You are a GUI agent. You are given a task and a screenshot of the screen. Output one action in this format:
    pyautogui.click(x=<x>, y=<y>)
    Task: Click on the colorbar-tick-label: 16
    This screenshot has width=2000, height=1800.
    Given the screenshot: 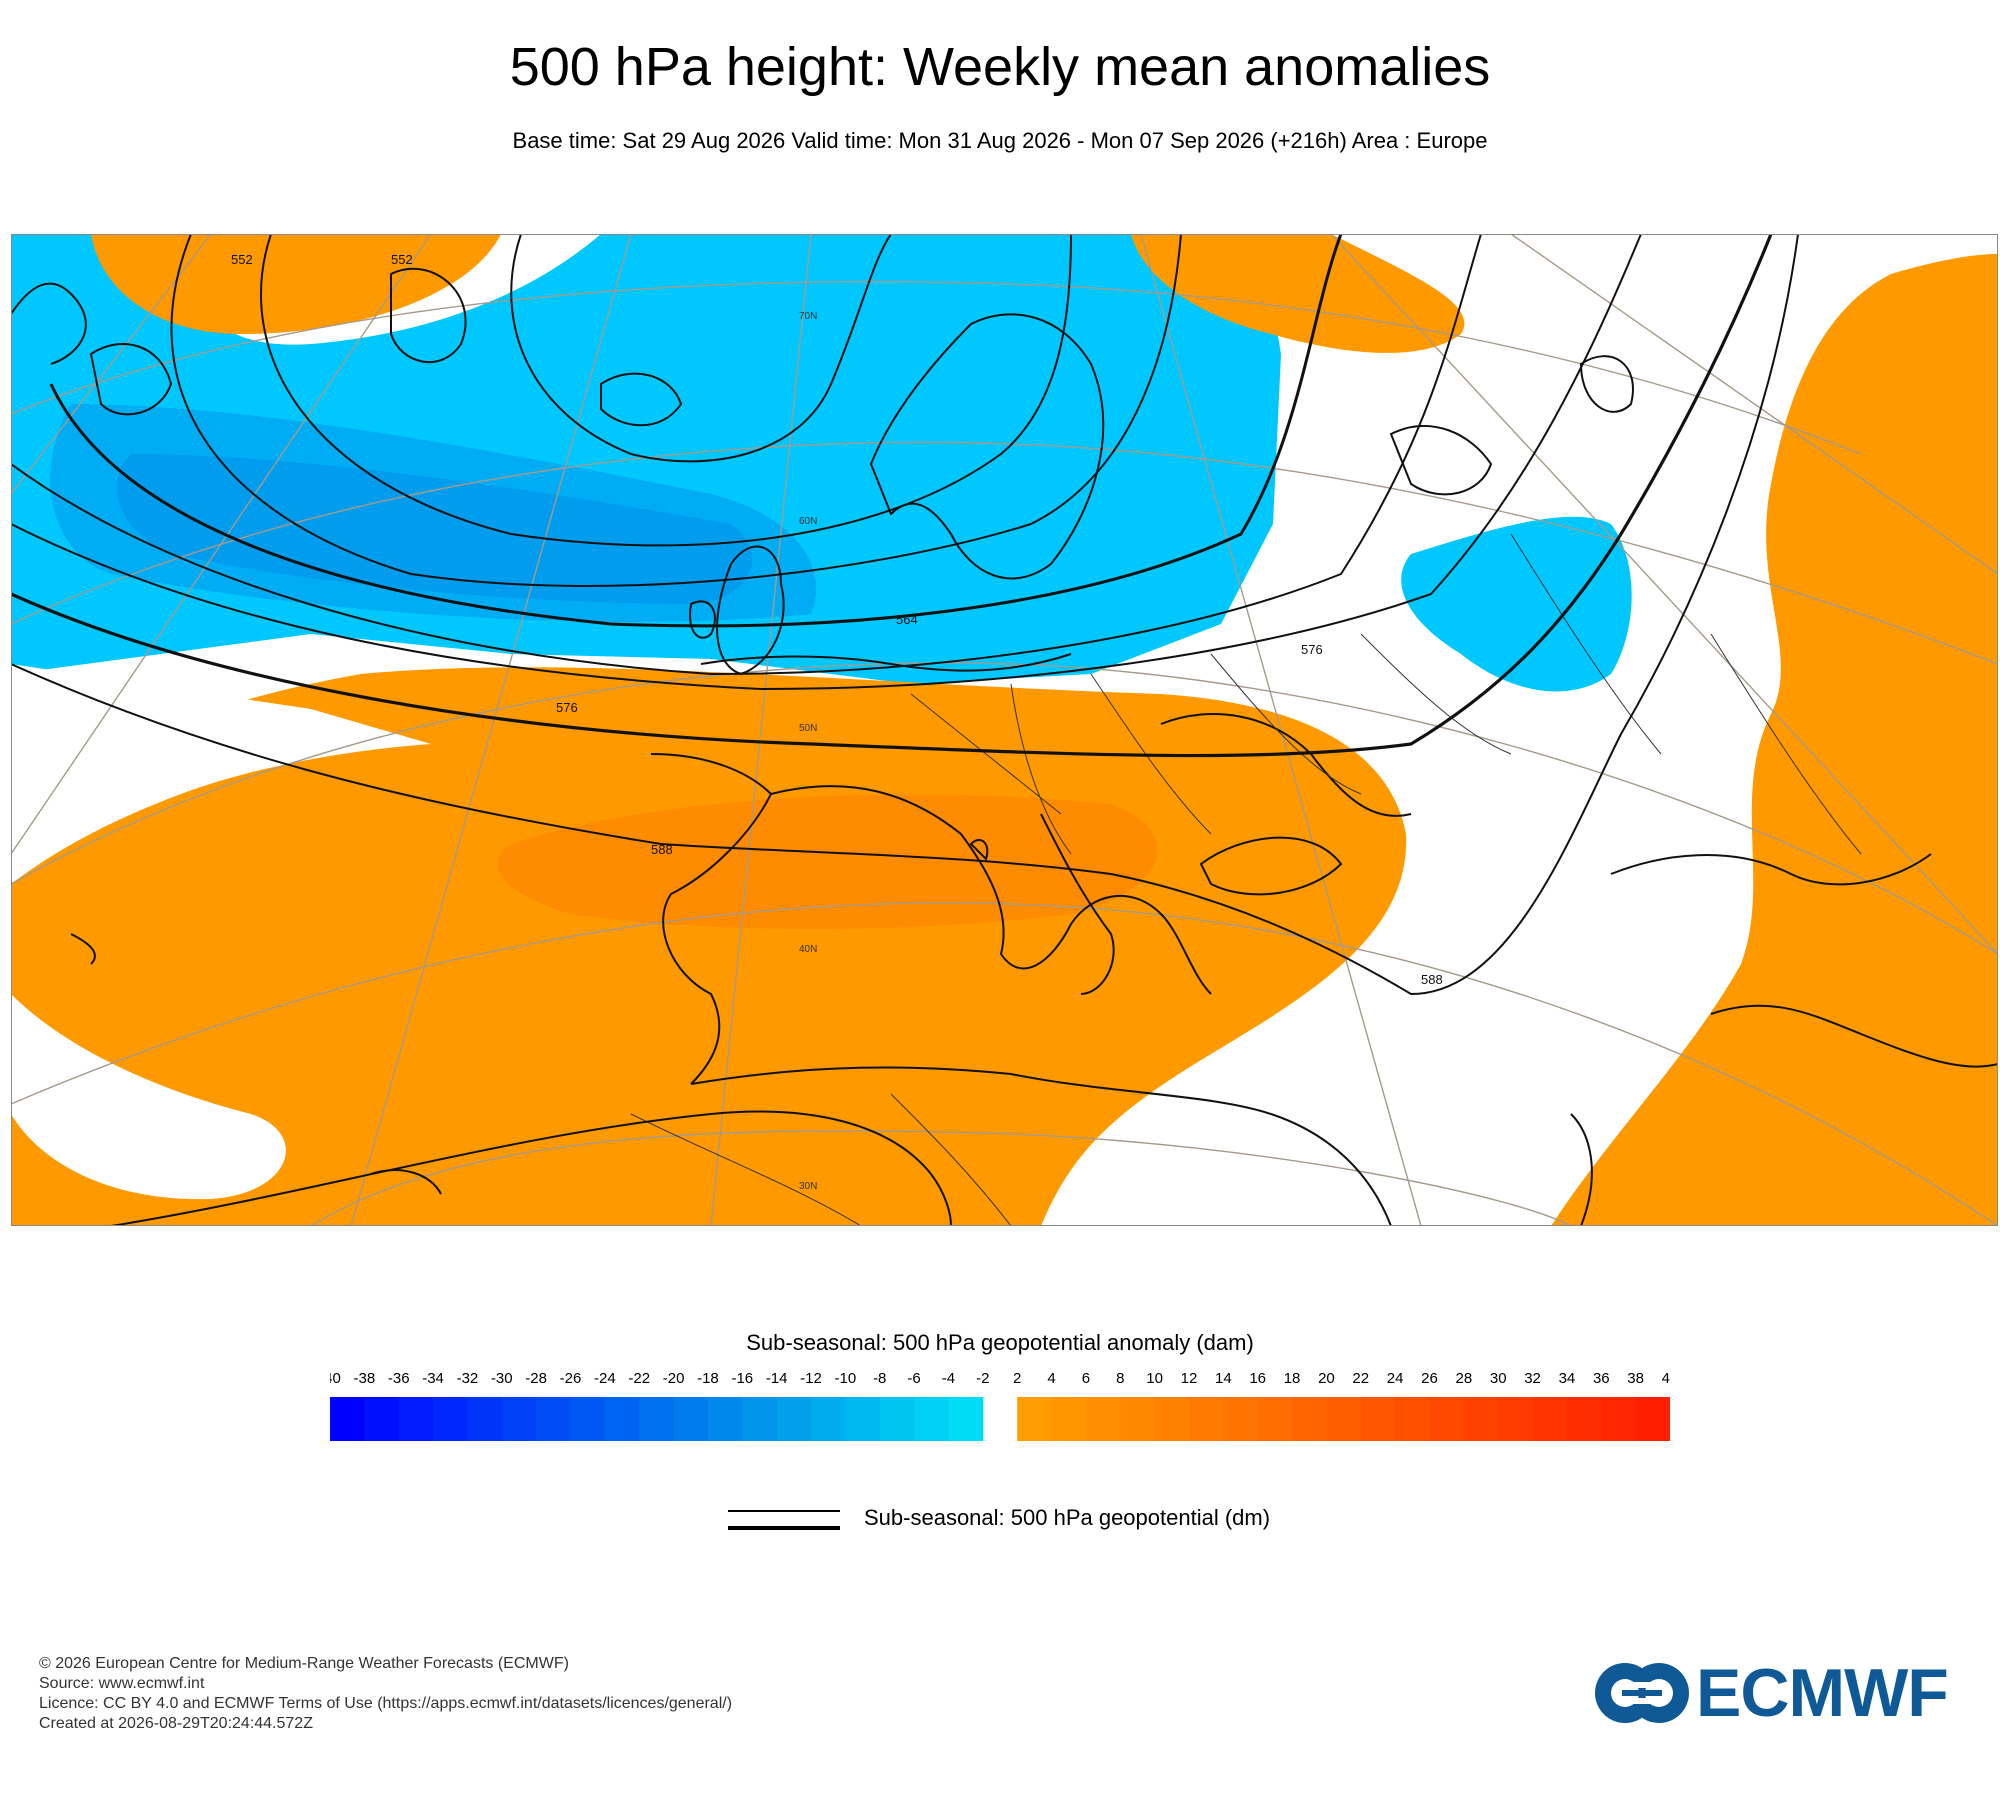 What is the action you would take?
    pyautogui.click(x=1257, y=1378)
    